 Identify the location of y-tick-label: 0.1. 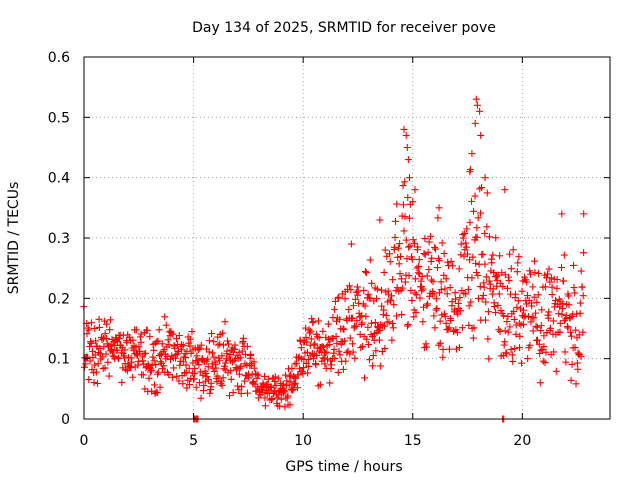
(59, 360).